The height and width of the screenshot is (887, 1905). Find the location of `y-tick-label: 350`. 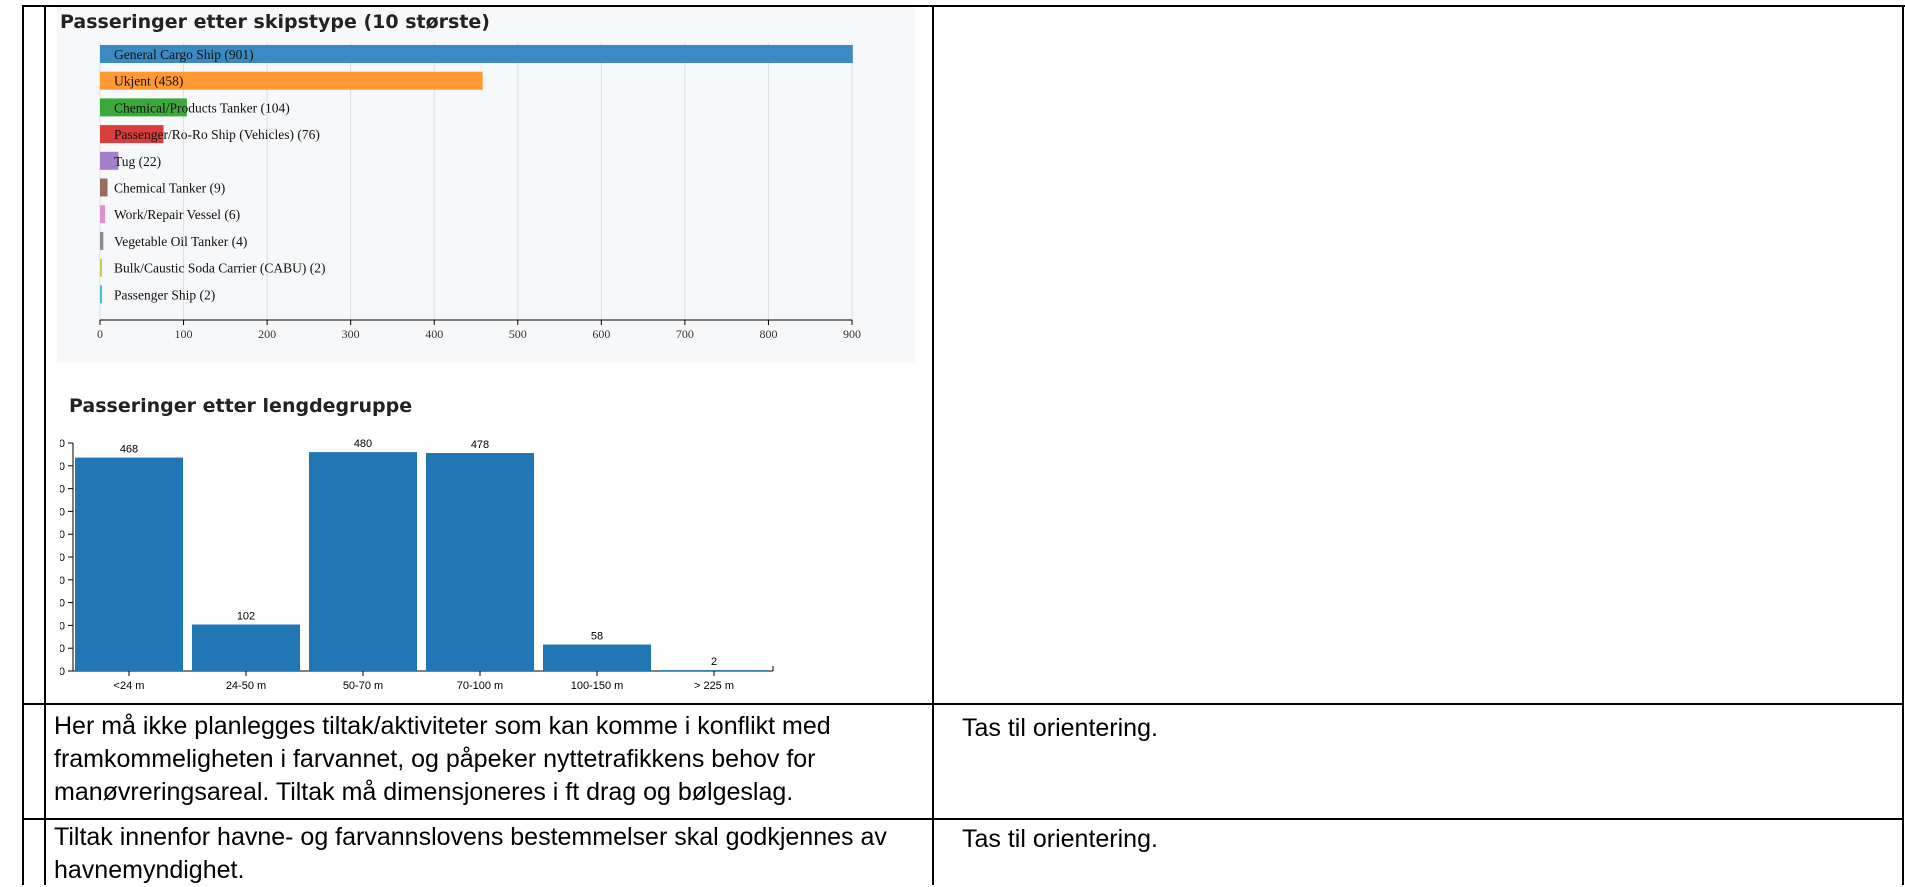

y-tick-label: 350 is located at coordinates (62, 512).